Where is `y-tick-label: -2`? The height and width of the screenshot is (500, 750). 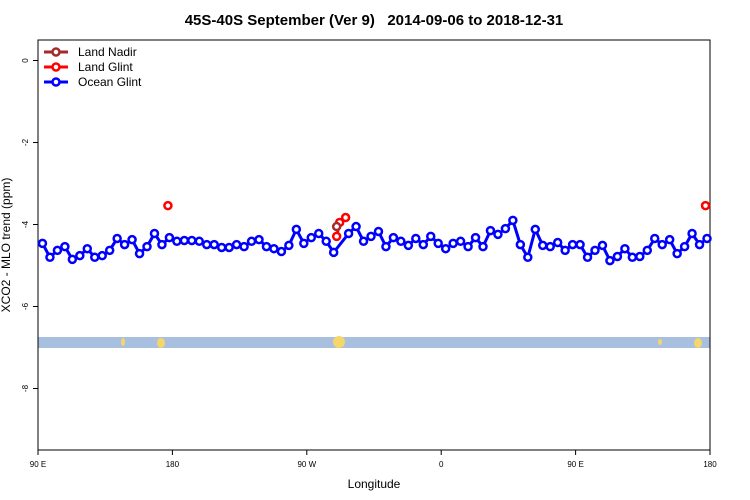
y-tick-label: -2 is located at coordinates (25, 142).